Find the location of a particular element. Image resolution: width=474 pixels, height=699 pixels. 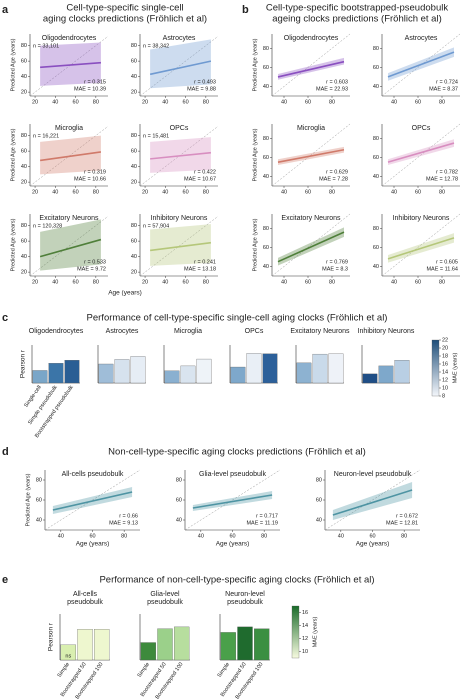

annotation: n = 15,481 is located at coordinates (156, 136).